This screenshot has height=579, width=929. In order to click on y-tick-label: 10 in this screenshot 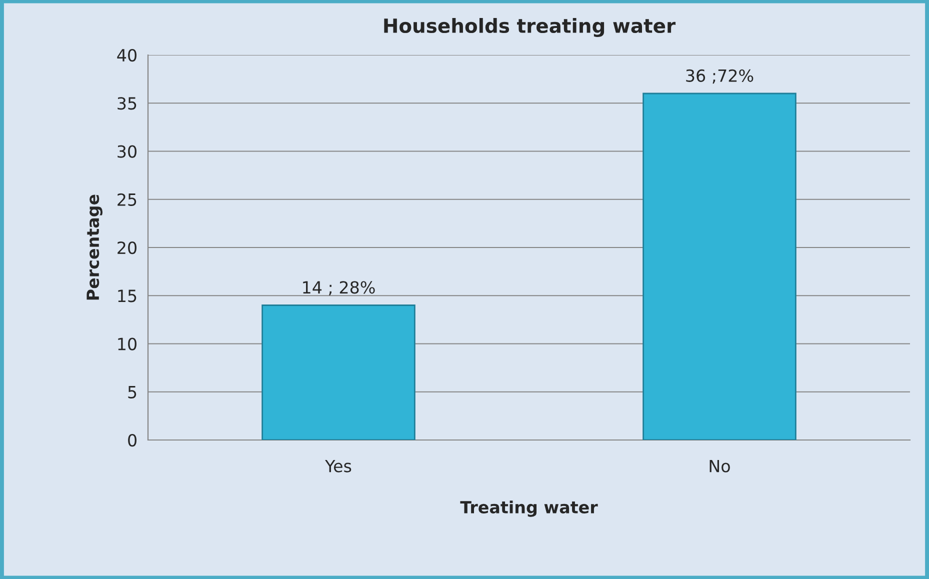, I will do `click(127, 344)`.